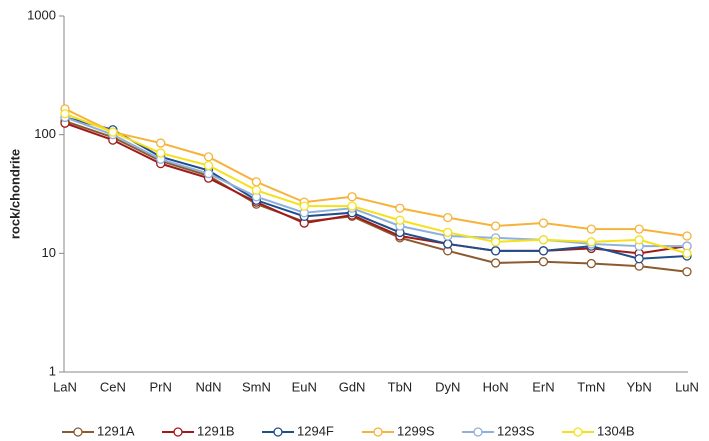 This screenshot has width=709, height=441. What do you see at coordinates (516, 430) in the screenshot?
I see `legend-label: 1293S` at bounding box center [516, 430].